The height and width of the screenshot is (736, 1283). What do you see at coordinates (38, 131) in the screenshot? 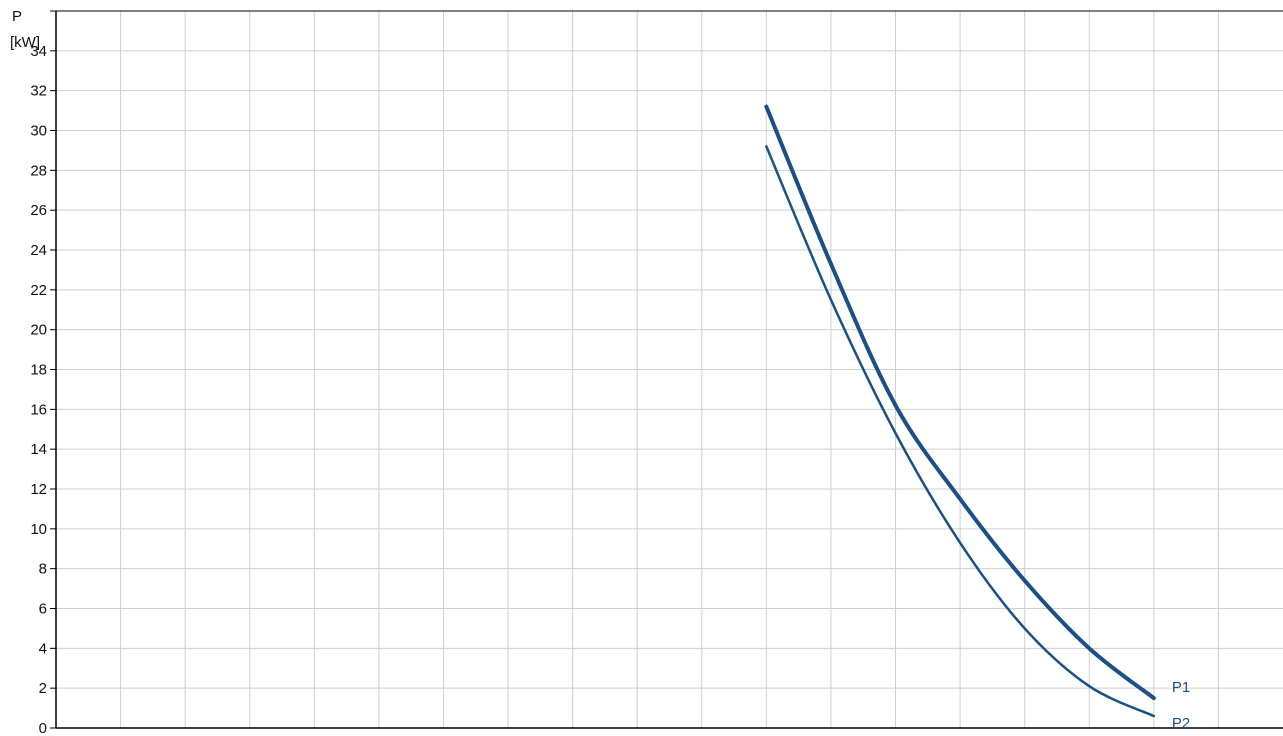
I see `y-tick-label: 30` at bounding box center [38, 131].